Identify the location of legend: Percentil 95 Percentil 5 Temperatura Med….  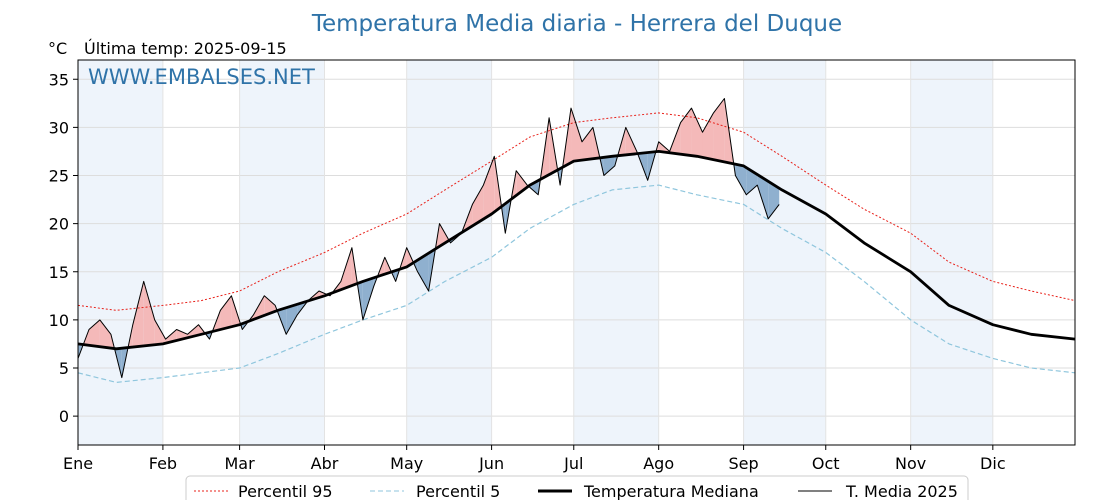
(577, 487).